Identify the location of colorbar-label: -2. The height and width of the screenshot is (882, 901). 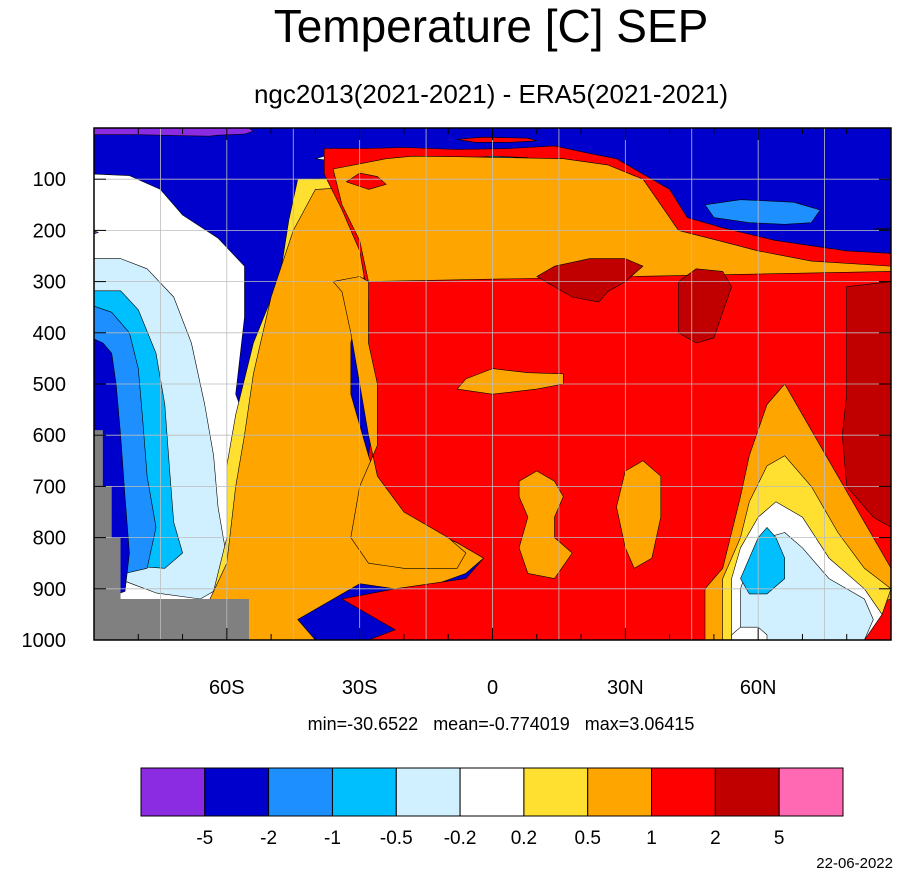
(268, 838).